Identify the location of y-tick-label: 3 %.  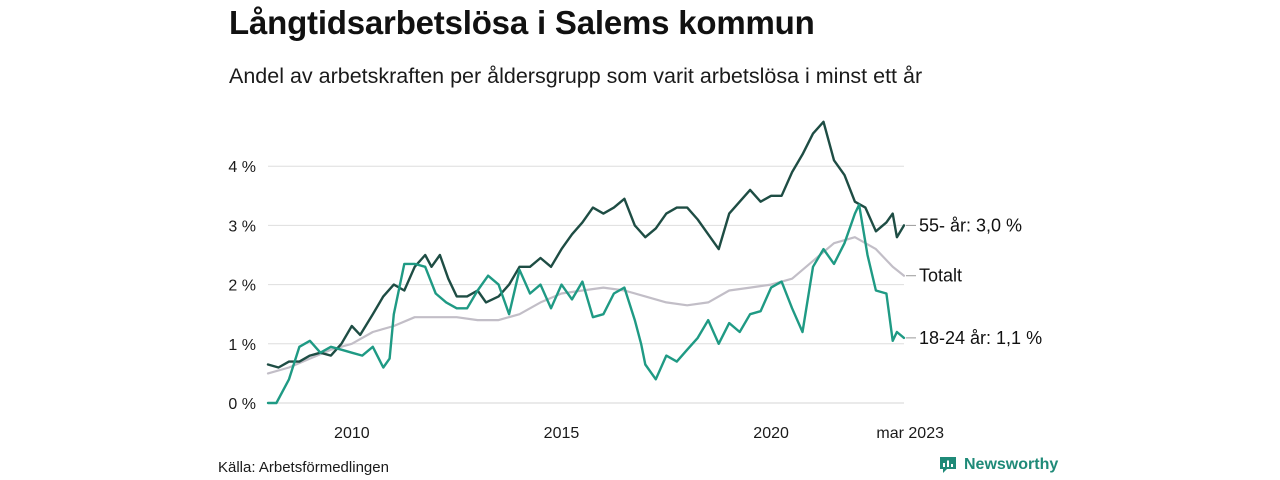
(242, 226).